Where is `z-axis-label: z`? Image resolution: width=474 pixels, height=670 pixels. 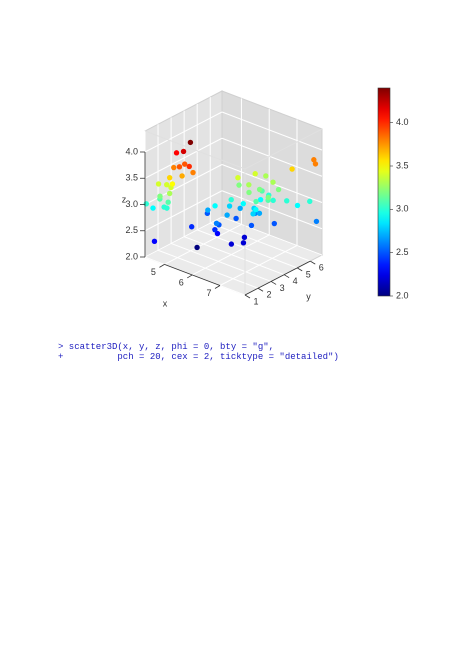 z-axis-label: z is located at coordinates (124, 200).